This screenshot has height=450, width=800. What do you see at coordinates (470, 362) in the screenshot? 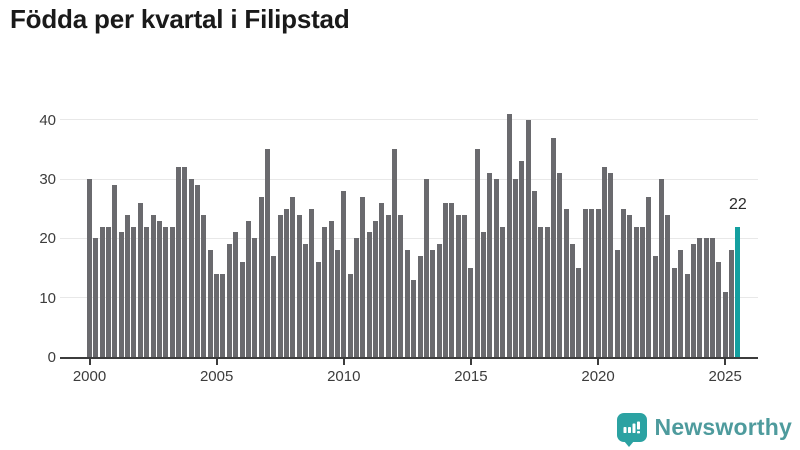
I see `x-tick-2015` at bounding box center [470, 362].